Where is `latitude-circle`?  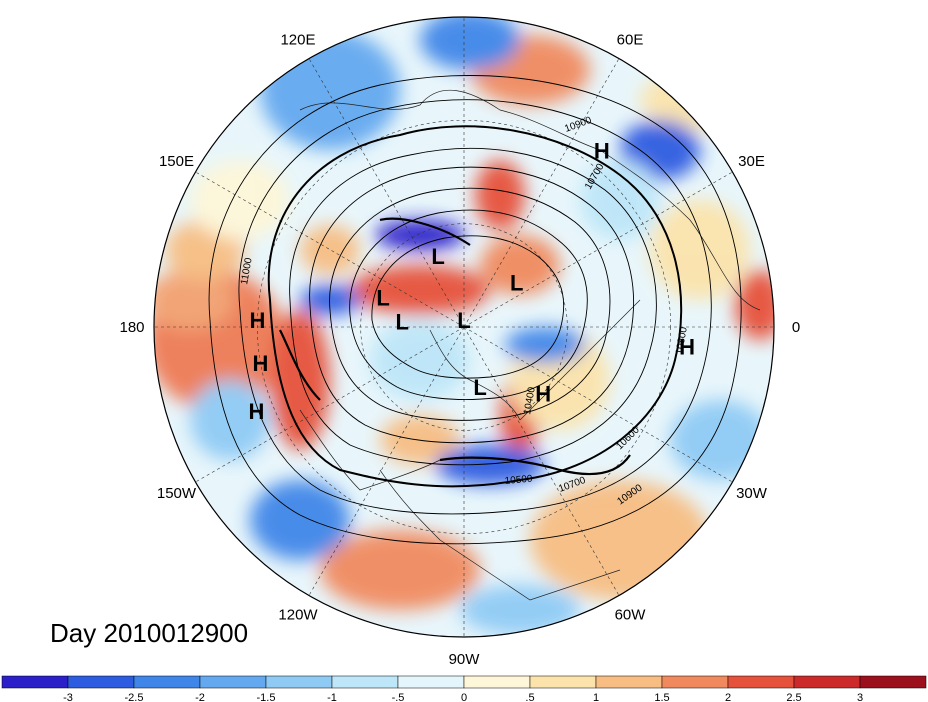 latitude-circle is located at coordinates (464, 327).